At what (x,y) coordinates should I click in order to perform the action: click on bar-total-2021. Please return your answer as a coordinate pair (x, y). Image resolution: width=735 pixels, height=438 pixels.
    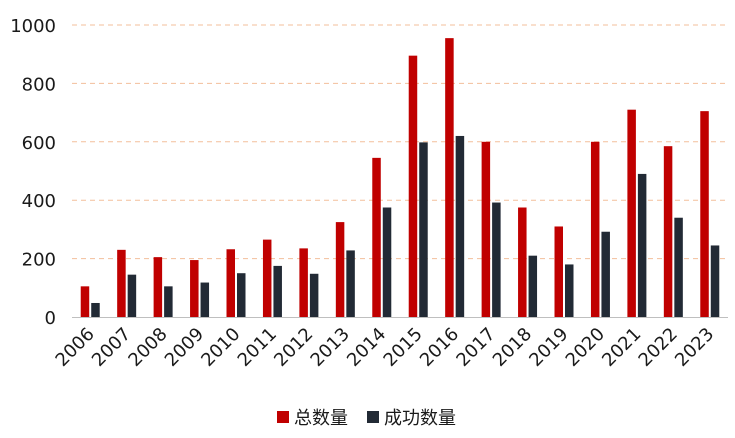
    Looking at the image, I should click on (631, 213).